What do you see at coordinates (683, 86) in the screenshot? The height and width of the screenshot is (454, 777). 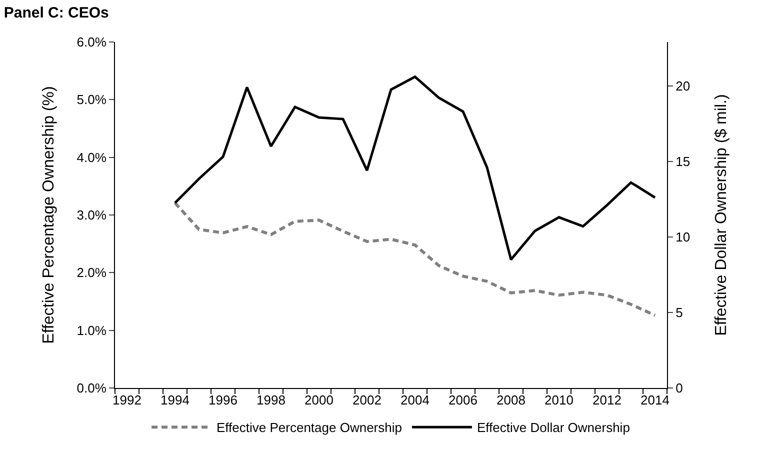 I see `y2-tick-label: 20` at bounding box center [683, 86].